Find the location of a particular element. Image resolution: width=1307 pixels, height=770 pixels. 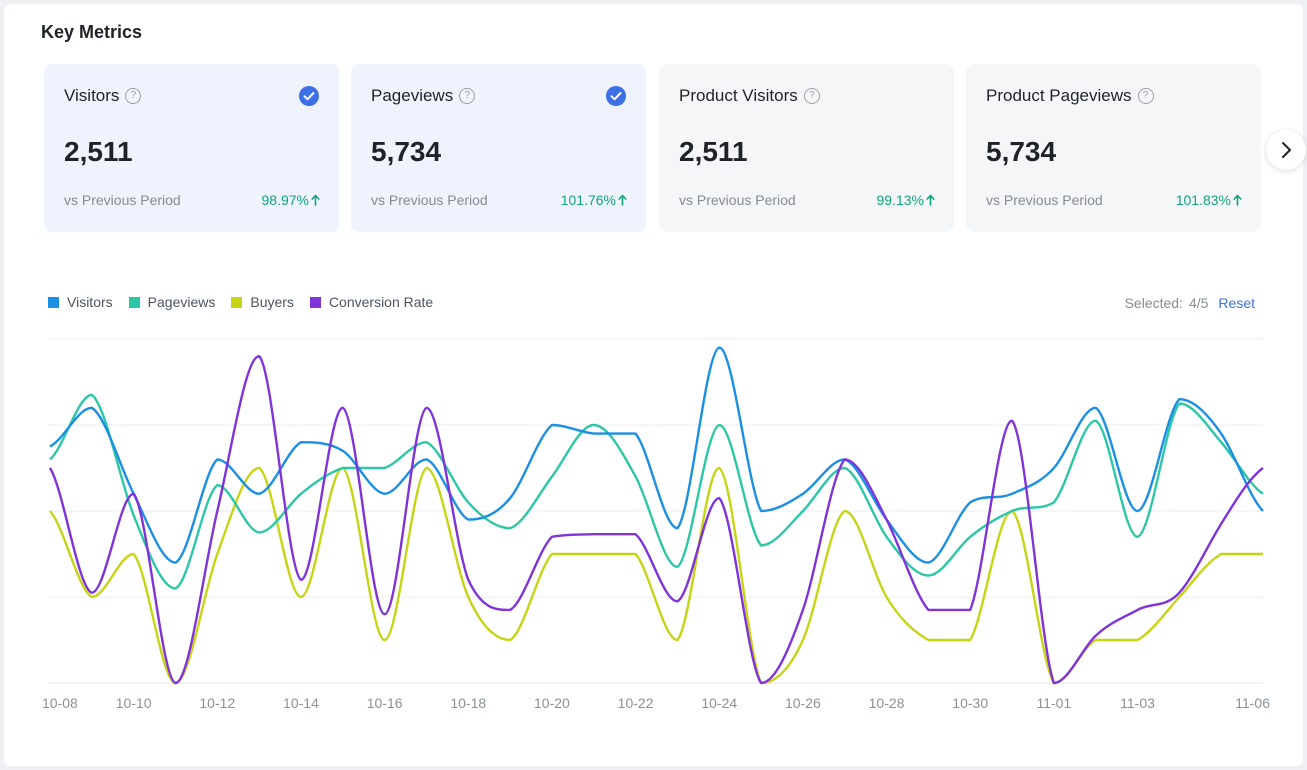

x-tick-label: 10-28 is located at coordinates (887, 703).